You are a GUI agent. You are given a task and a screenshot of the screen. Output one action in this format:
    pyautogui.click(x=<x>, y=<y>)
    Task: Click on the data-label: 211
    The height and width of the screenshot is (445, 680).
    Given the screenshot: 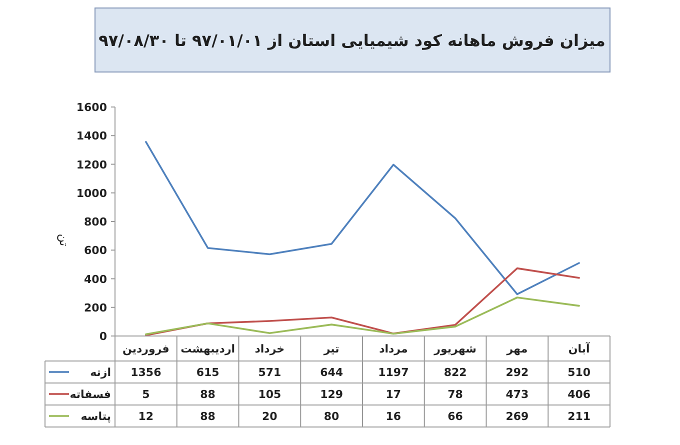 What is the action you would take?
    pyautogui.click(x=579, y=416)
    